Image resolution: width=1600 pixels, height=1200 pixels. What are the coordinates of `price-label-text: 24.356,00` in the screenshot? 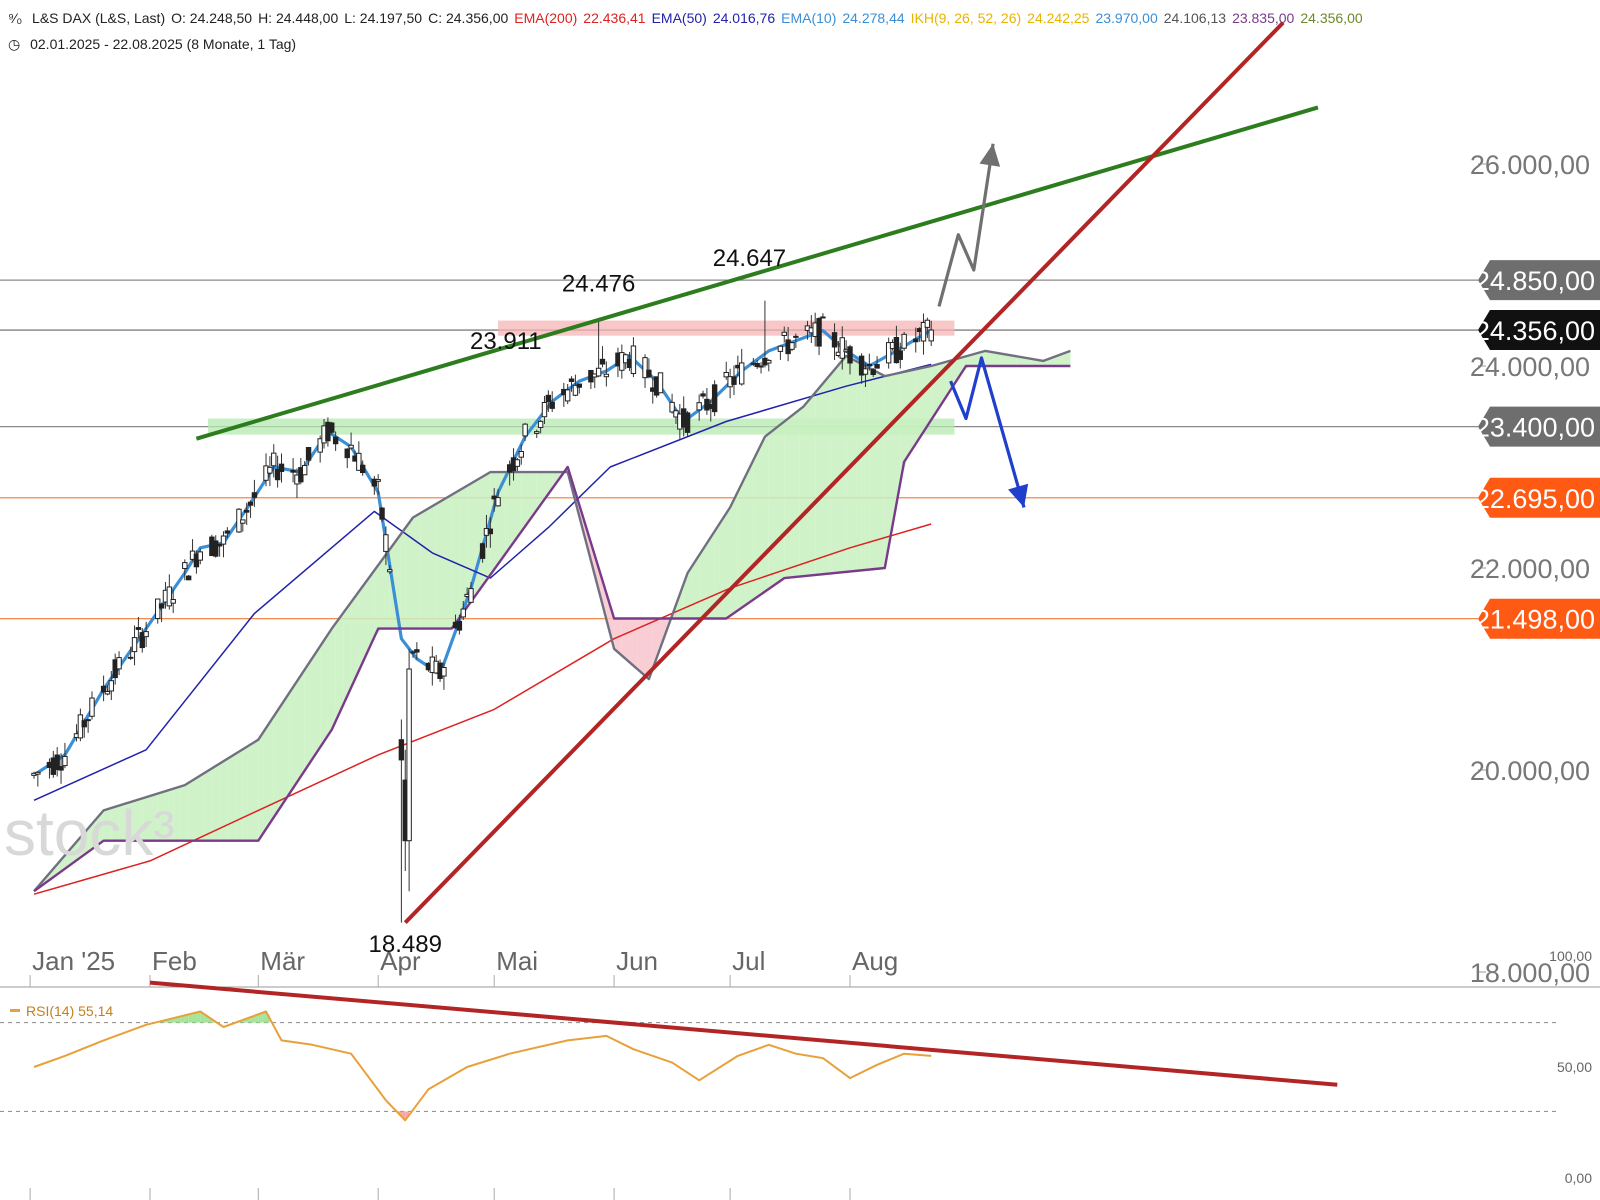 It's located at (1535, 331).